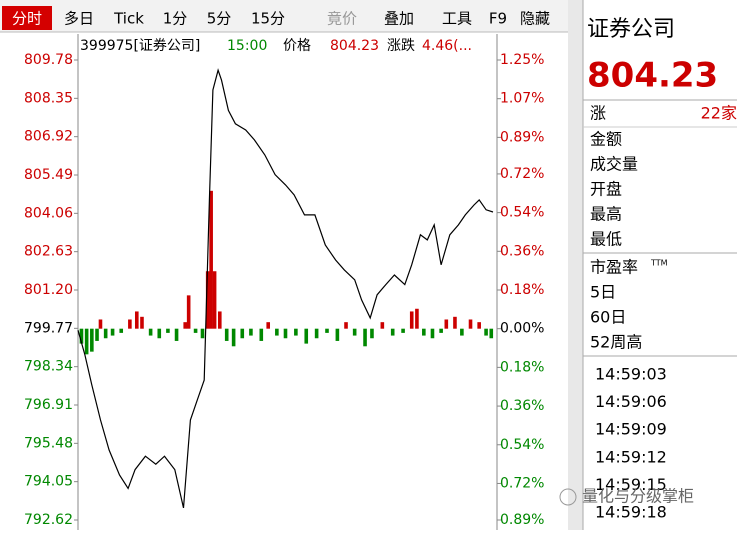 The width and height of the screenshot is (737, 534). What do you see at coordinates (616, 342) in the screenshot?
I see `period-label: 52周高` at bounding box center [616, 342].